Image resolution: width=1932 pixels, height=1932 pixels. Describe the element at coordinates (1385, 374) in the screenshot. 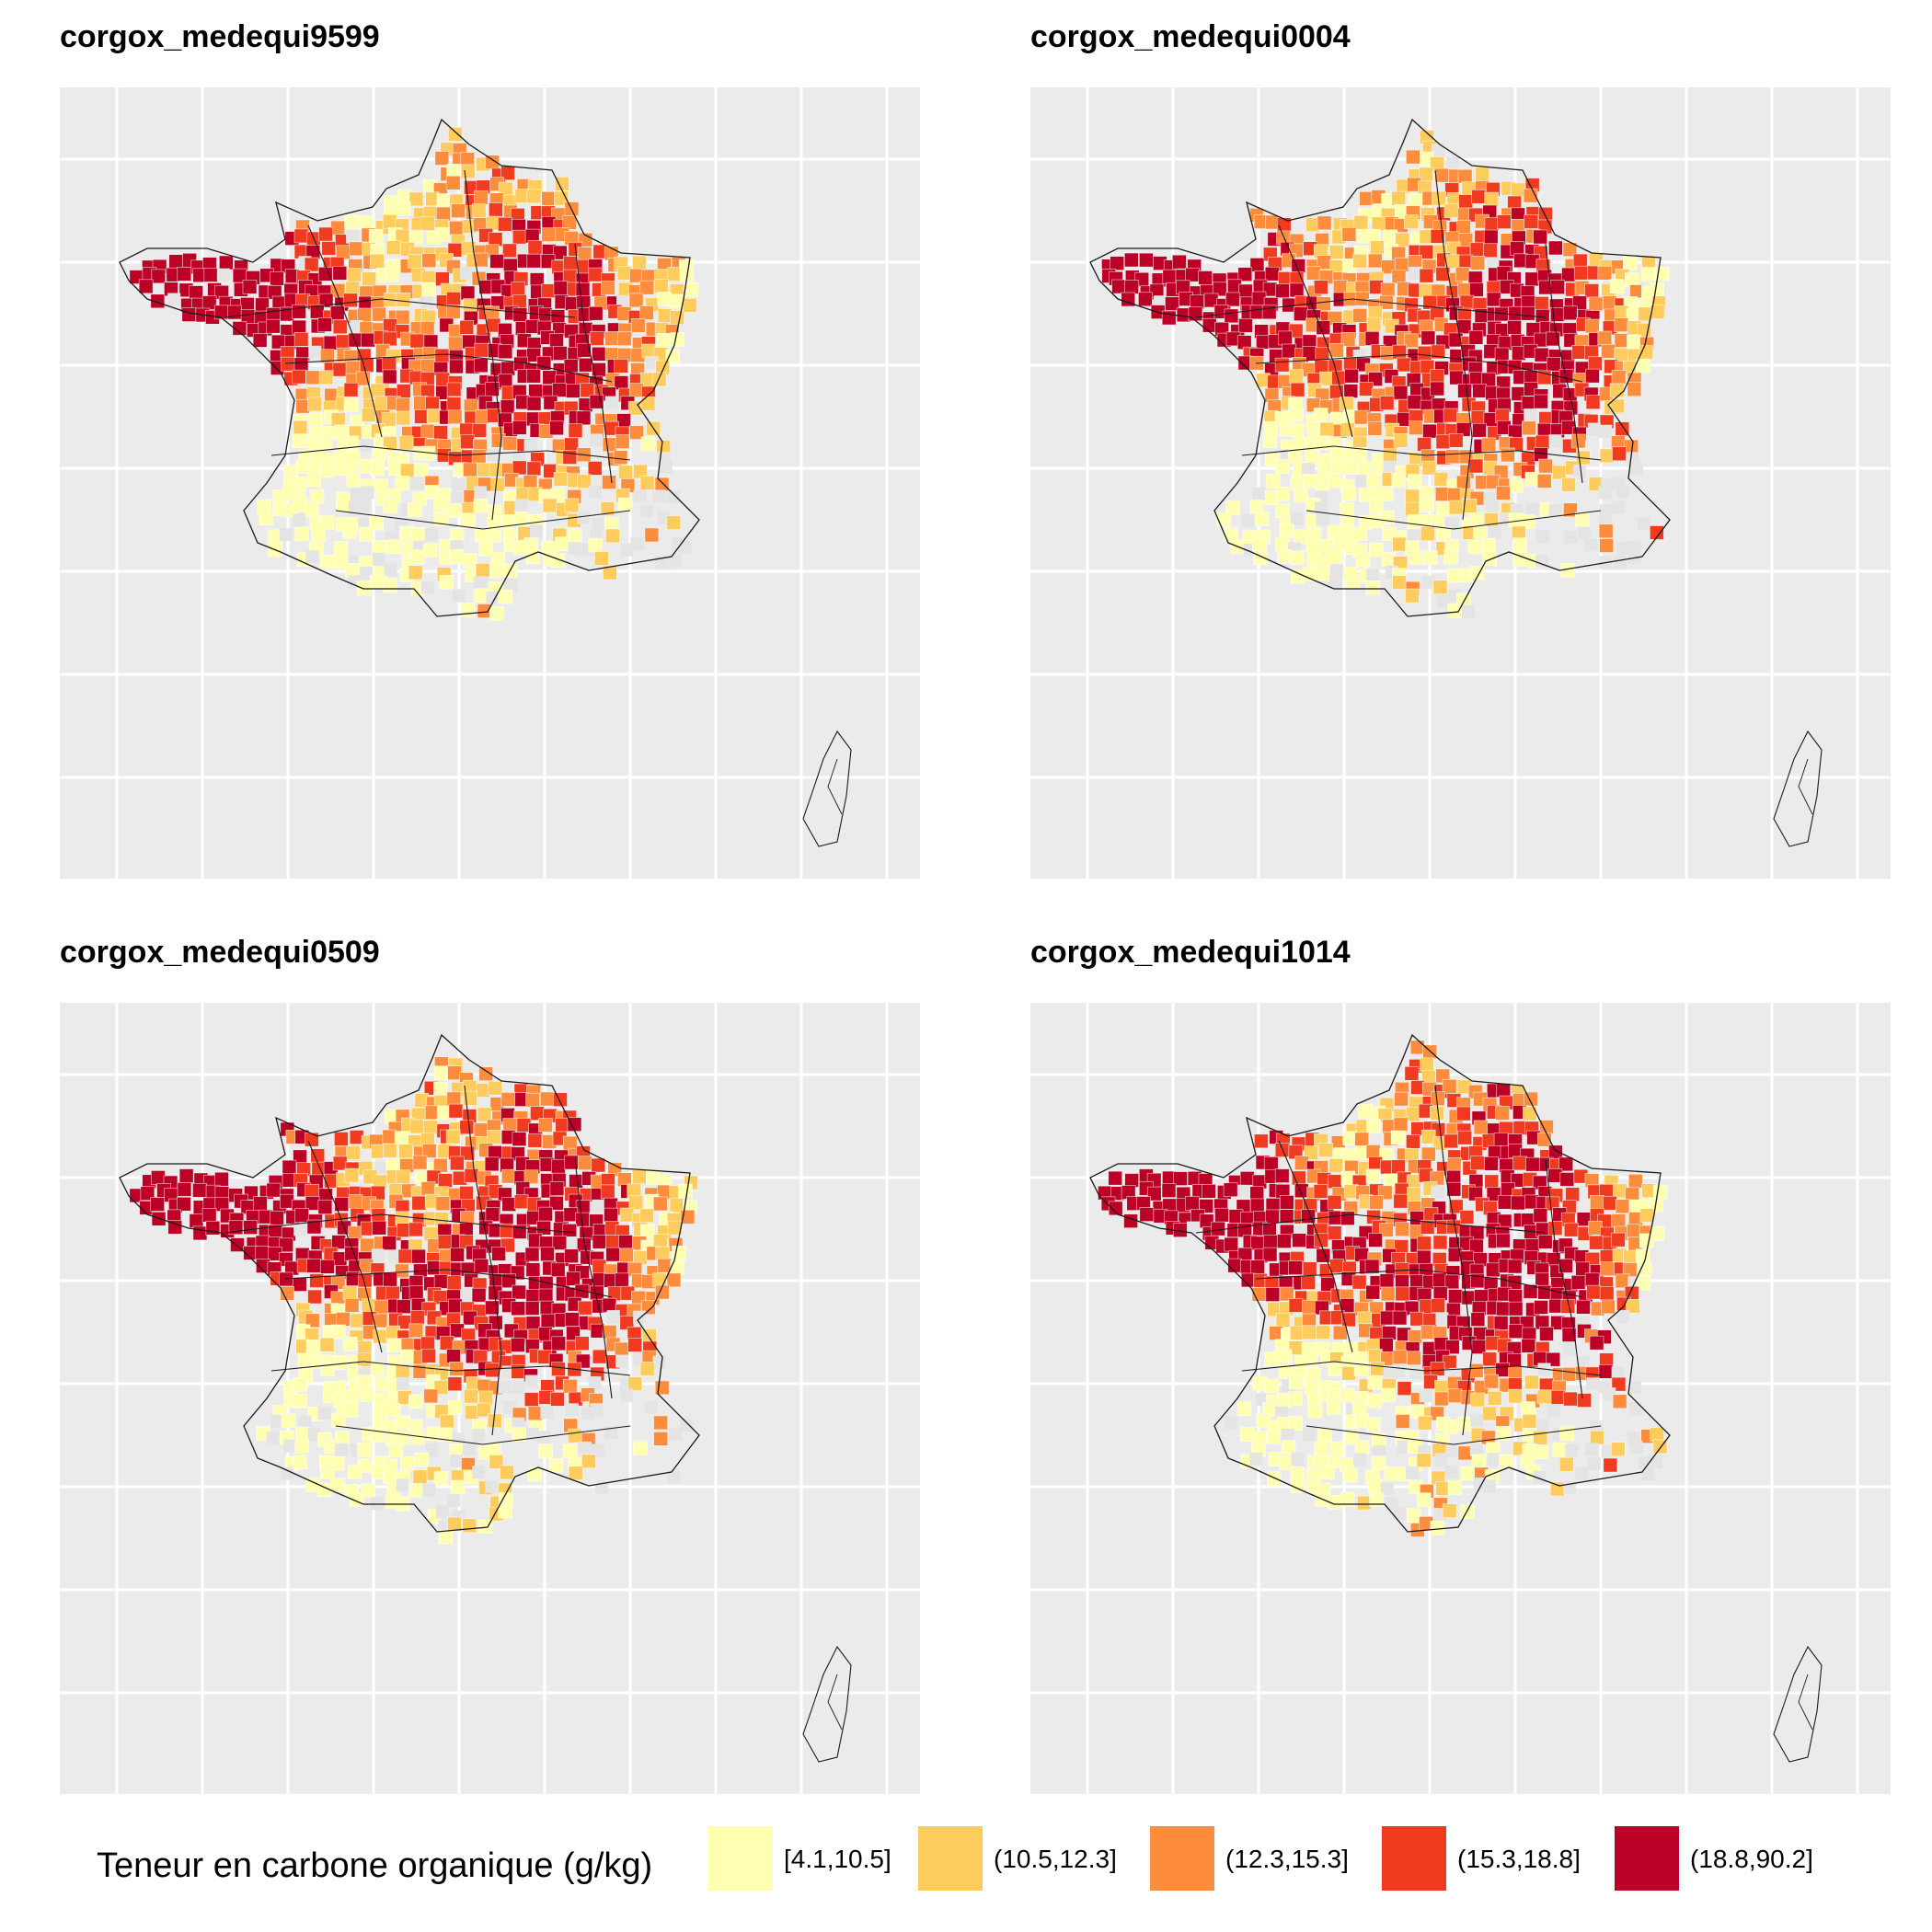

I see `region-cells` at that location.